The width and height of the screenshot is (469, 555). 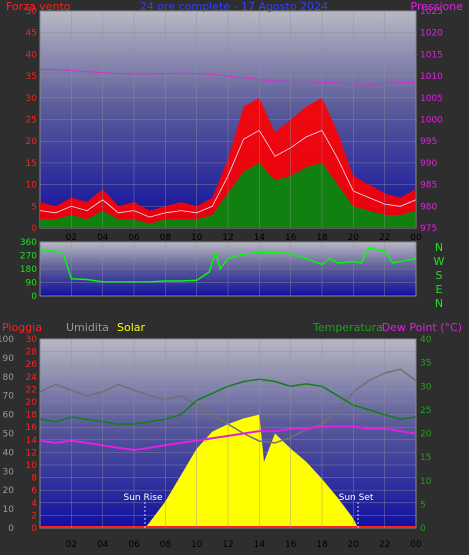 I want to click on humidity-tick-label: 50, so click(x=9, y=435).